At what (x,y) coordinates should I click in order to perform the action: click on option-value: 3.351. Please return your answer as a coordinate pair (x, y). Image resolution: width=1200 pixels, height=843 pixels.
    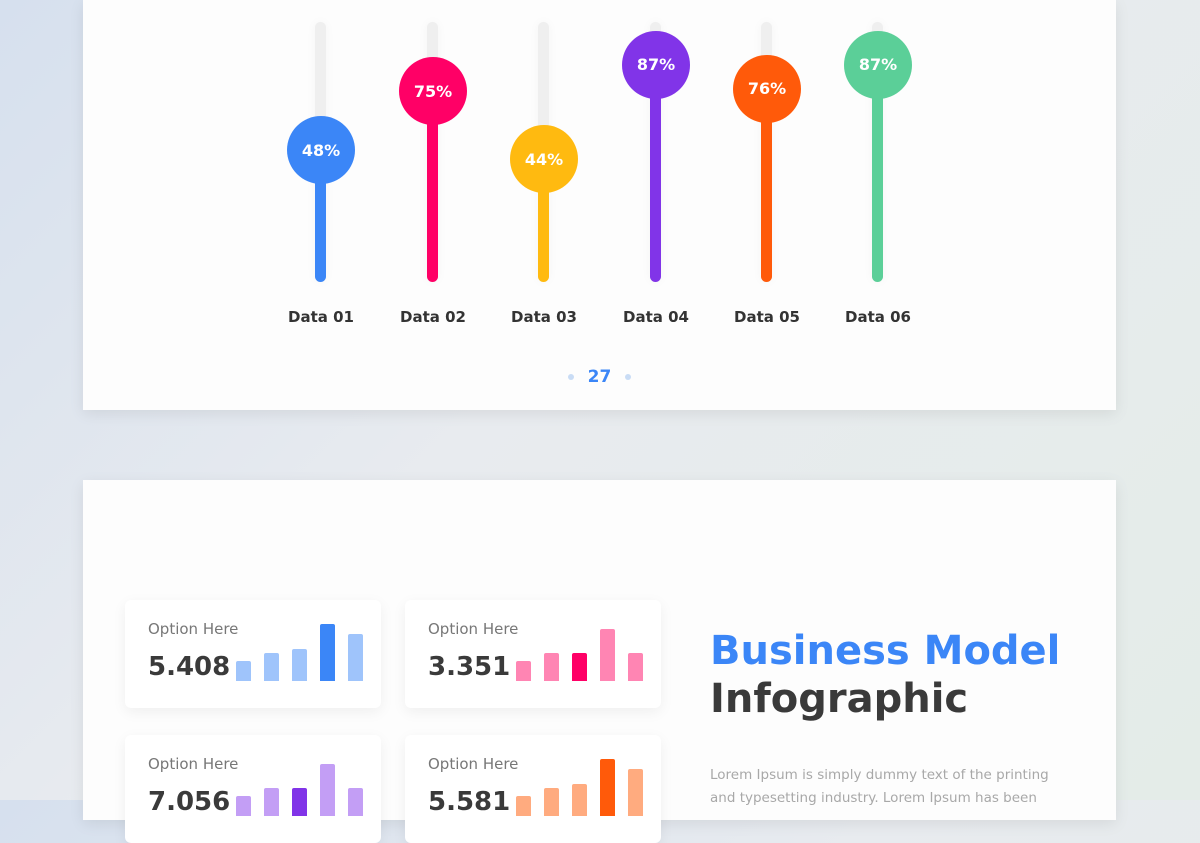
    Looking at the image, I should click on (469, 667).